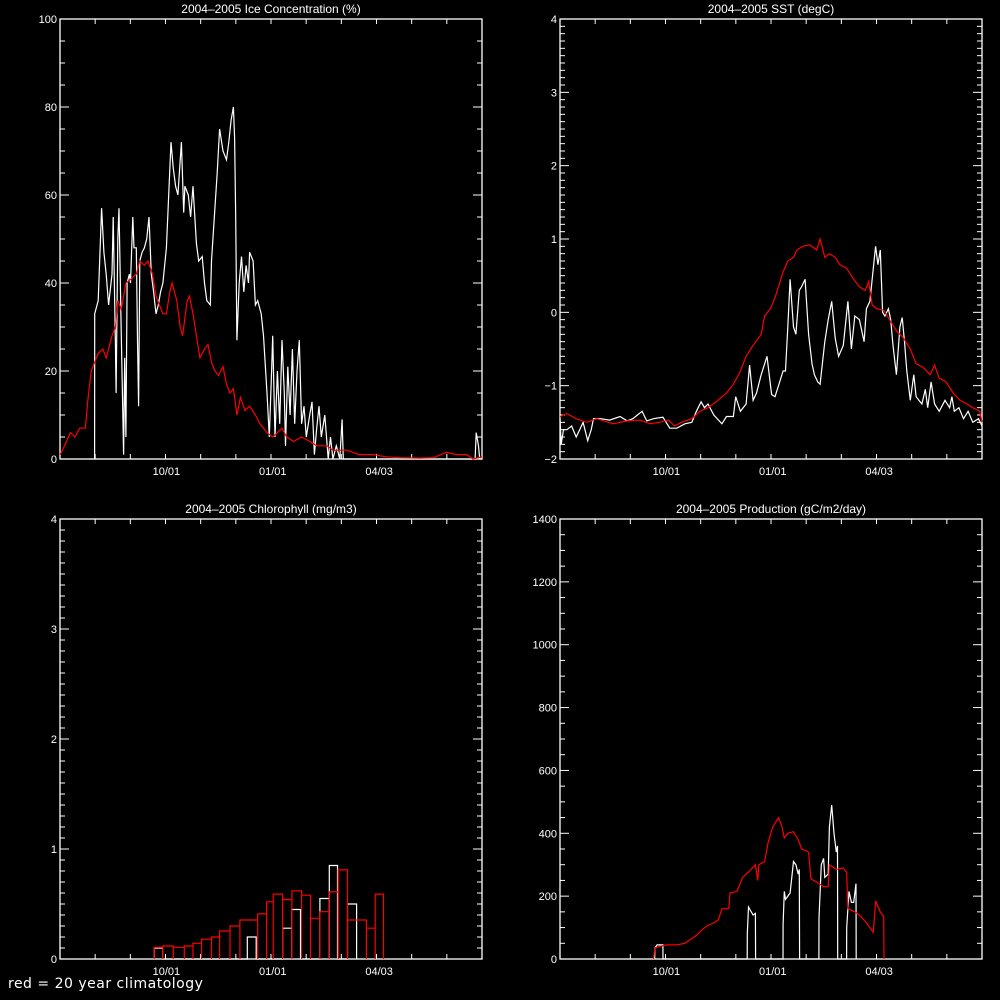 The image size is (1000, 1000). I want to click on y-tick-label: −1, so click(550, 387).